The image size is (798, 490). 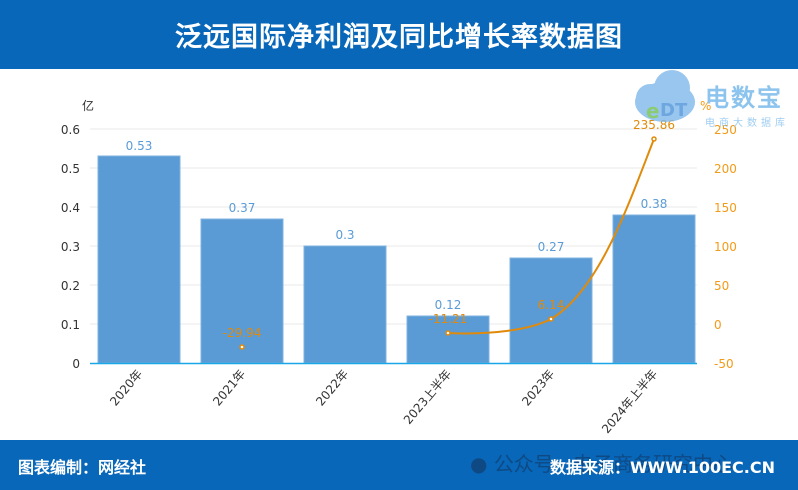 I want to click on logo-brand: 电数宝, so click(x=744, y=98).